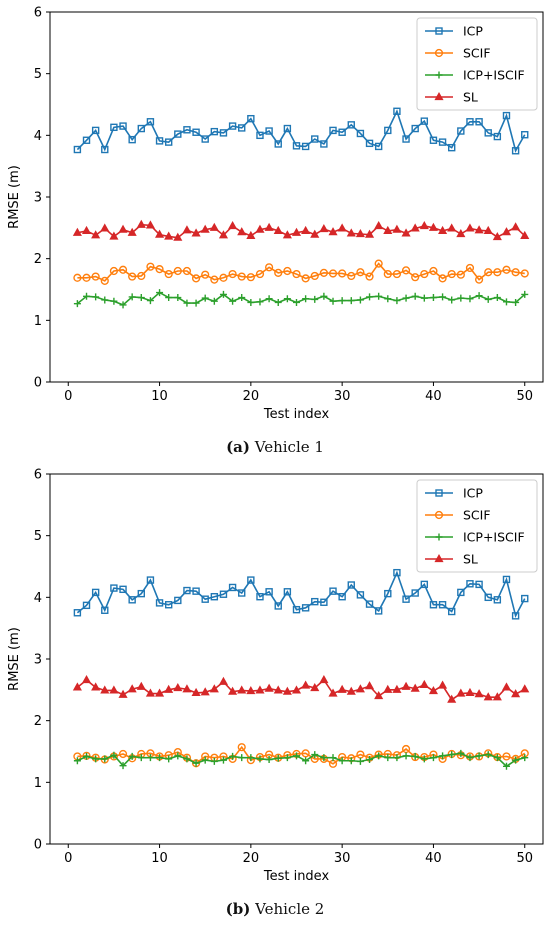 This screenshot has height=925, width=550. What do you see at coordinates (433, 858) in the screenshot?
I see `x-tick-label: 40` at bounding box center [433, 858].